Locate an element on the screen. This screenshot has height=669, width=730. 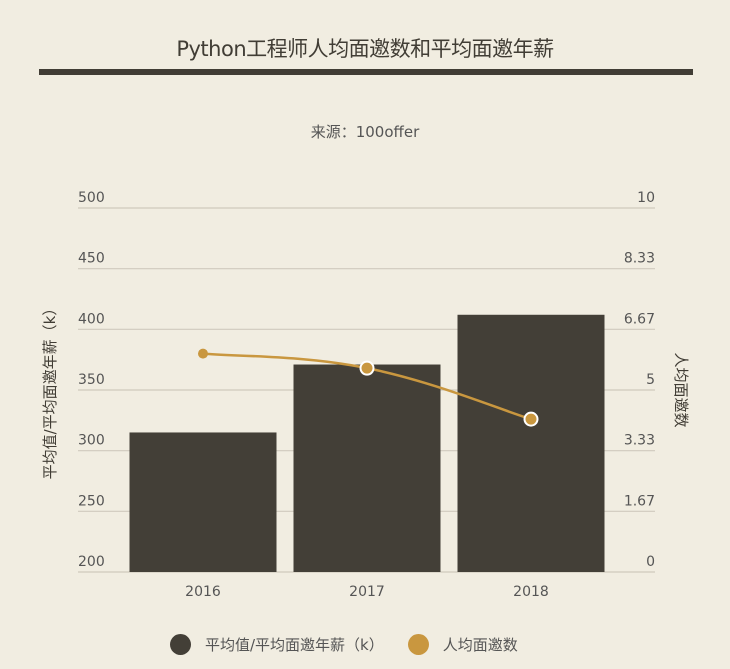
legend-item-interviews: 人均面邀数 is located at coordinates (462, 644).